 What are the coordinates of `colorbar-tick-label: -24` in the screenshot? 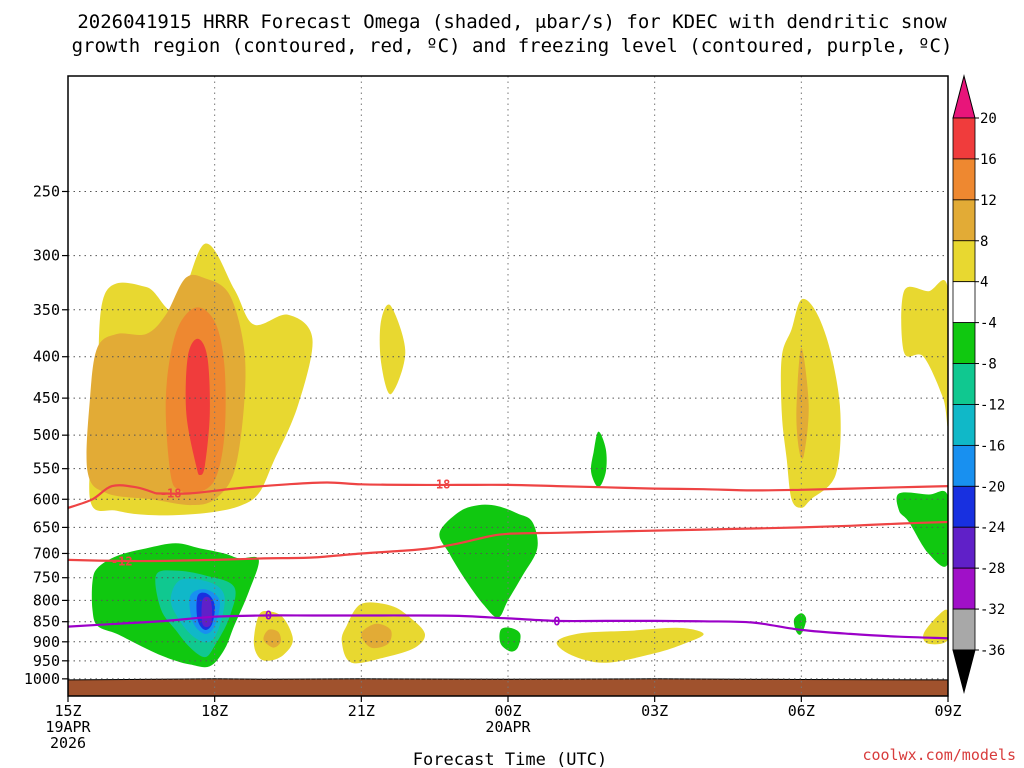 It's located at (992, 528).